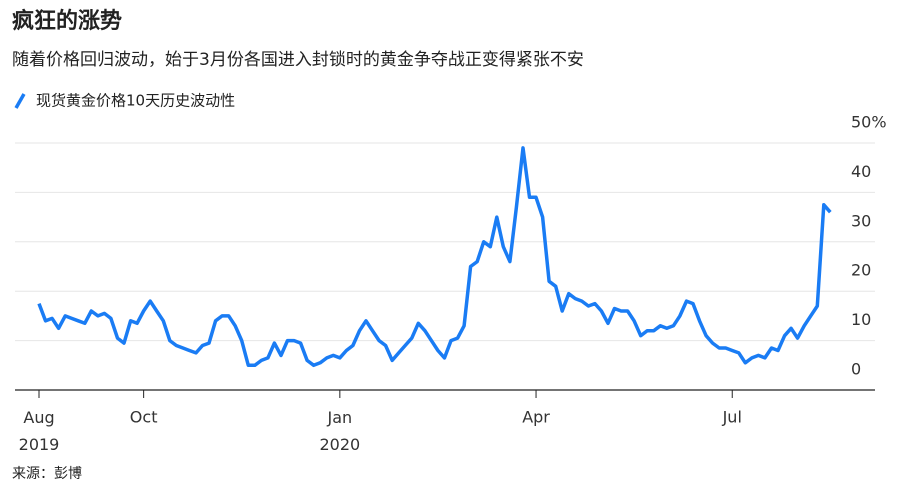 This screenshot has height=491, width=900. Describe the element at coordinates (135, 101) in the screenshot. I see `legend-label: 现货黄金价格10天历史波动性` at that location.